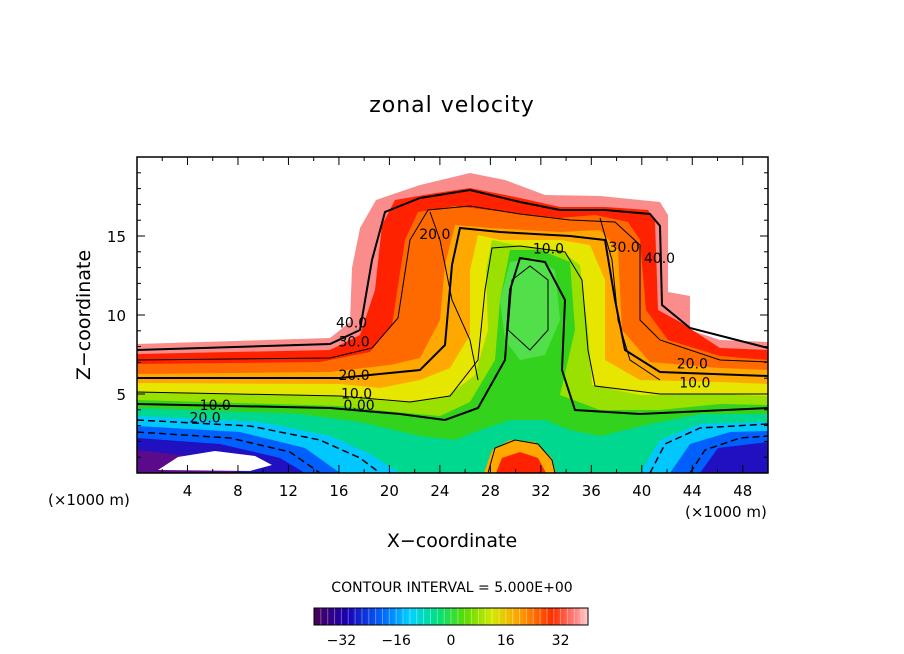  What do you see at coordinates (591, 491) in the screenshot?
I see `x-tick-label: 36` at bounding box center [591, 491].